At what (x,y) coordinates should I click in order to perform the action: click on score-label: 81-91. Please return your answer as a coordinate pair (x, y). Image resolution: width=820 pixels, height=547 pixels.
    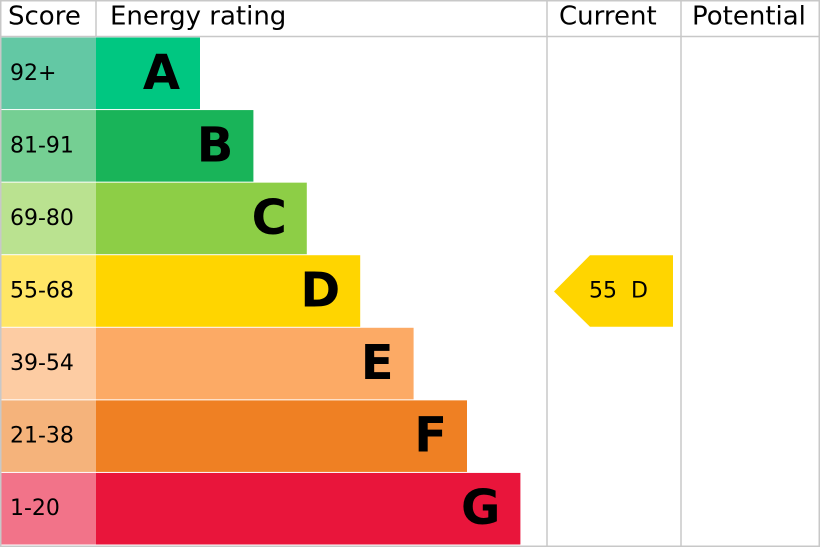
    Looking at the image, I should click on (42, 145).